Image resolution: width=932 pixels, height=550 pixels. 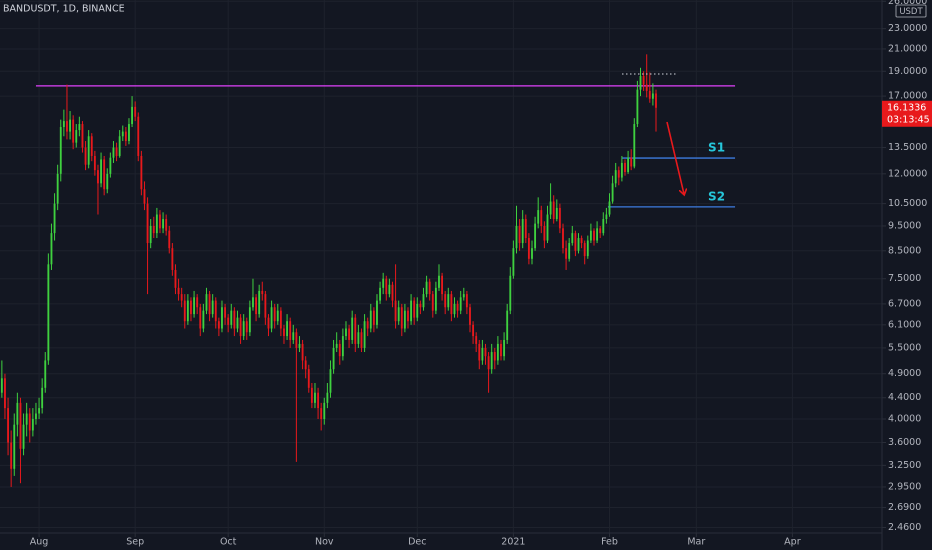 What do you see at coordinates (904, 397) in the screenshot?
I see `y-tick-label: 4.4000` at bounding box center [904, 397].